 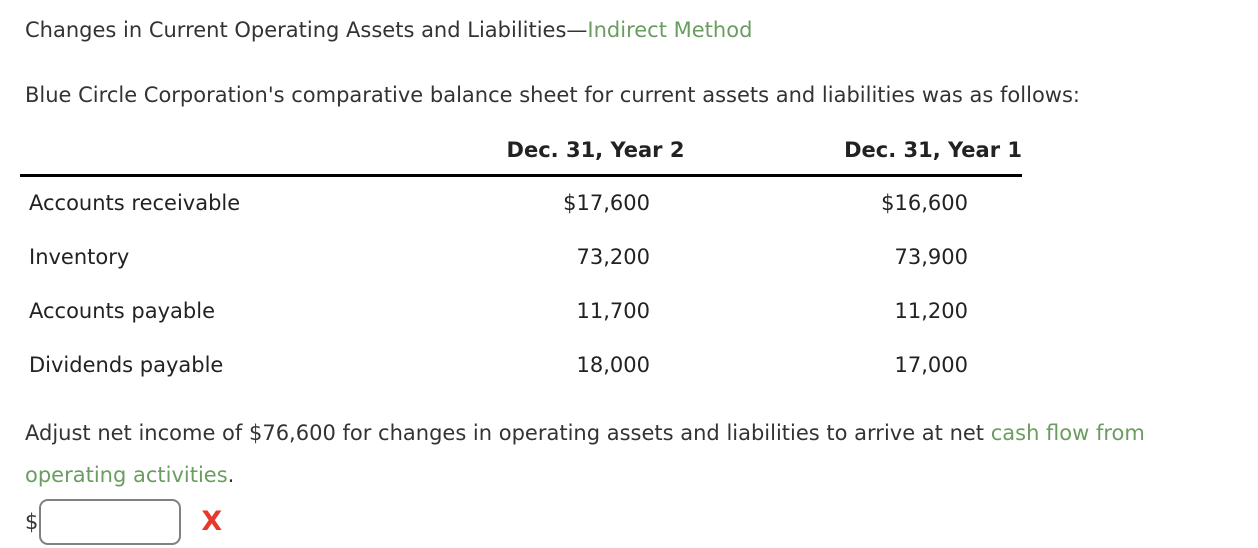 I want to click on row-label: Inventory, so click(x=79, y=256).